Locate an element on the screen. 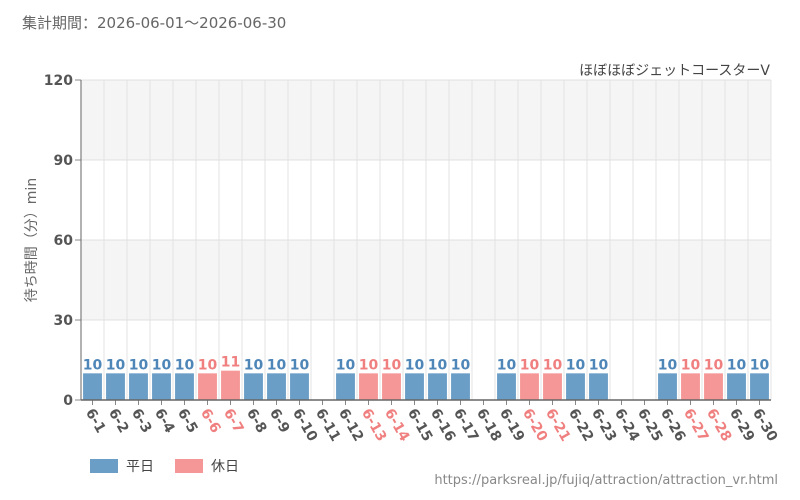  chart-title: ほぼほぼジェットコースターV is located at coordinates (674, 71).